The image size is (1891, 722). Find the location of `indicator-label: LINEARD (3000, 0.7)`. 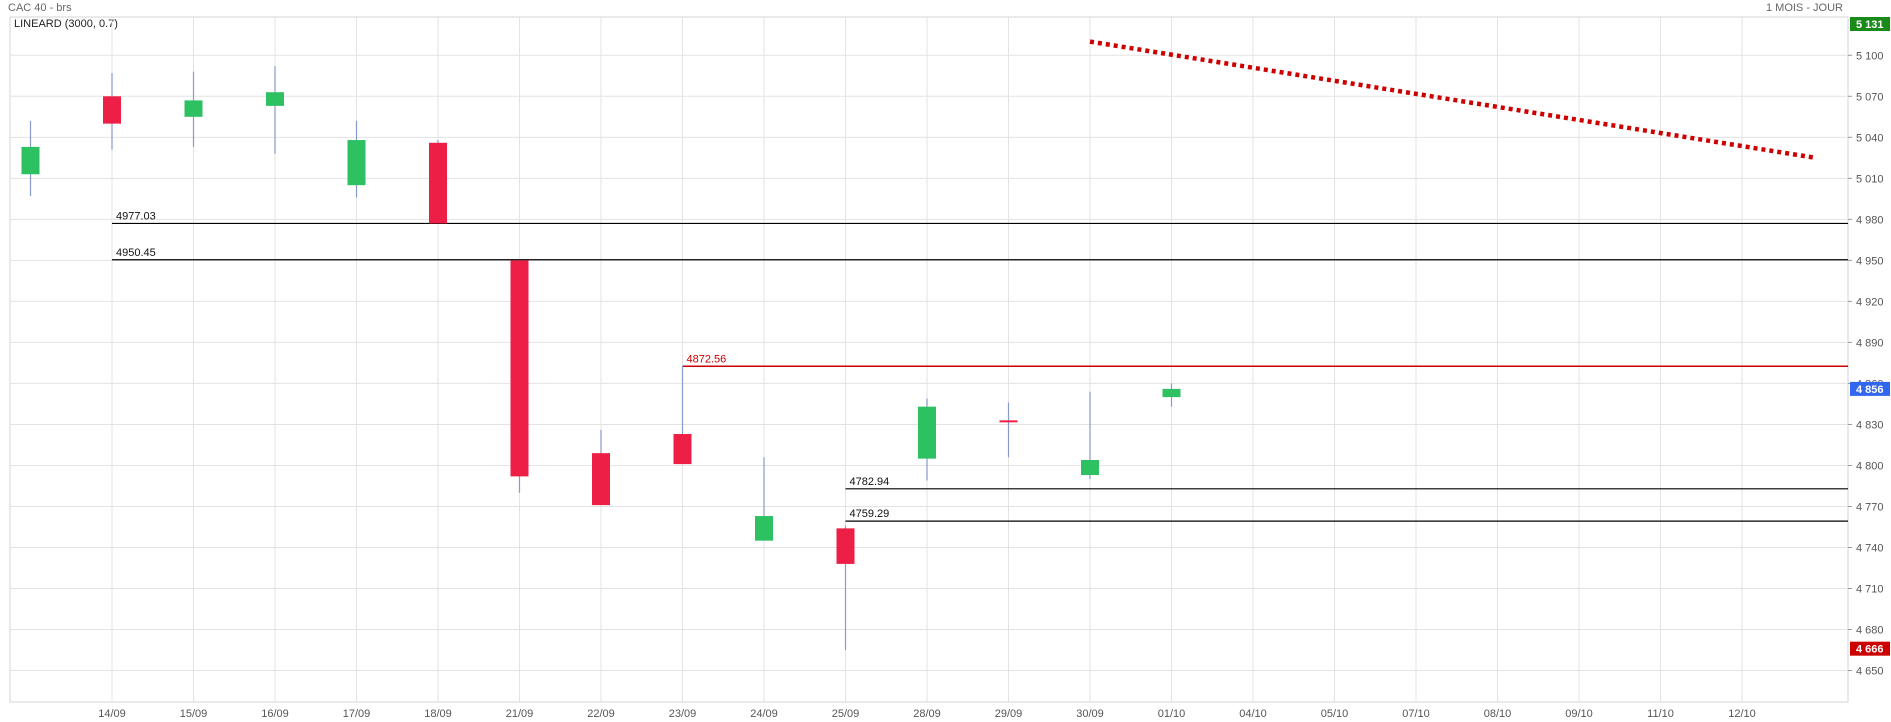

indicator-label: LINEARD (3000, 0.7) is located at coordinates (66, 24).